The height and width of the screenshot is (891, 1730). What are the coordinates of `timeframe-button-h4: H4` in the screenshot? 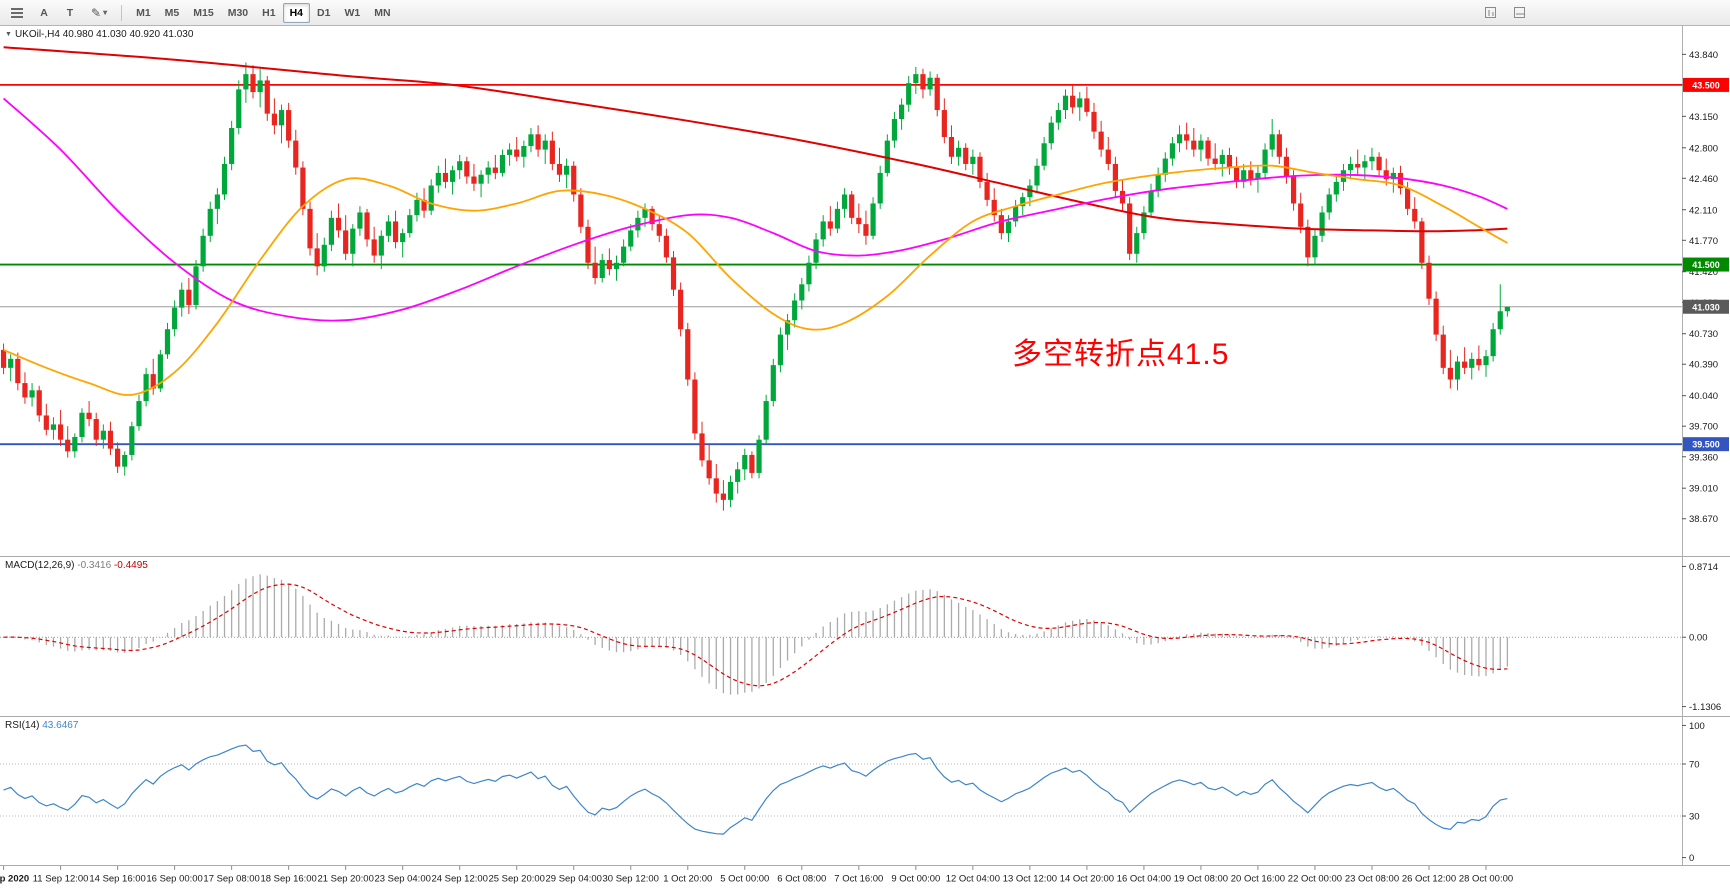 It's located at (296, 12).